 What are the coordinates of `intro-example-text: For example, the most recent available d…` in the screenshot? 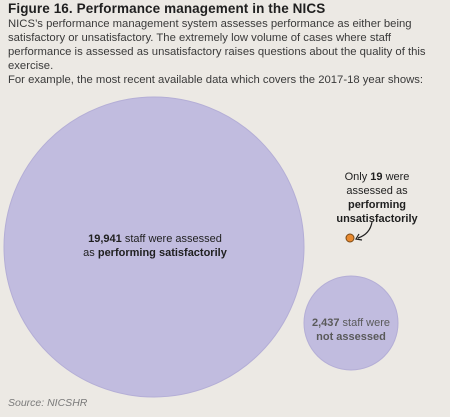 It's located at (216, 80).